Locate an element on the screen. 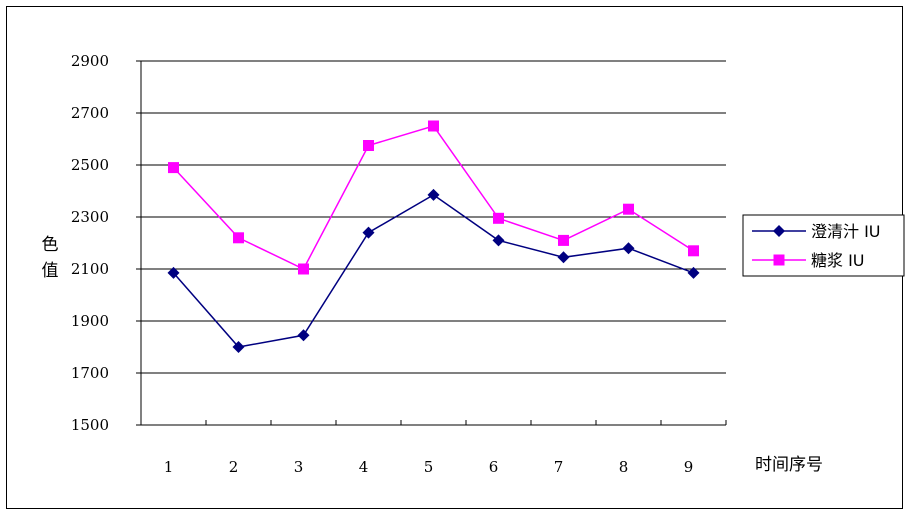 The height and width of the screenshot is (517, 911). y-tick-labels: 1500 1700 1900 2100 2300 2500 2700 2900 is located at coordinates (90, 243).